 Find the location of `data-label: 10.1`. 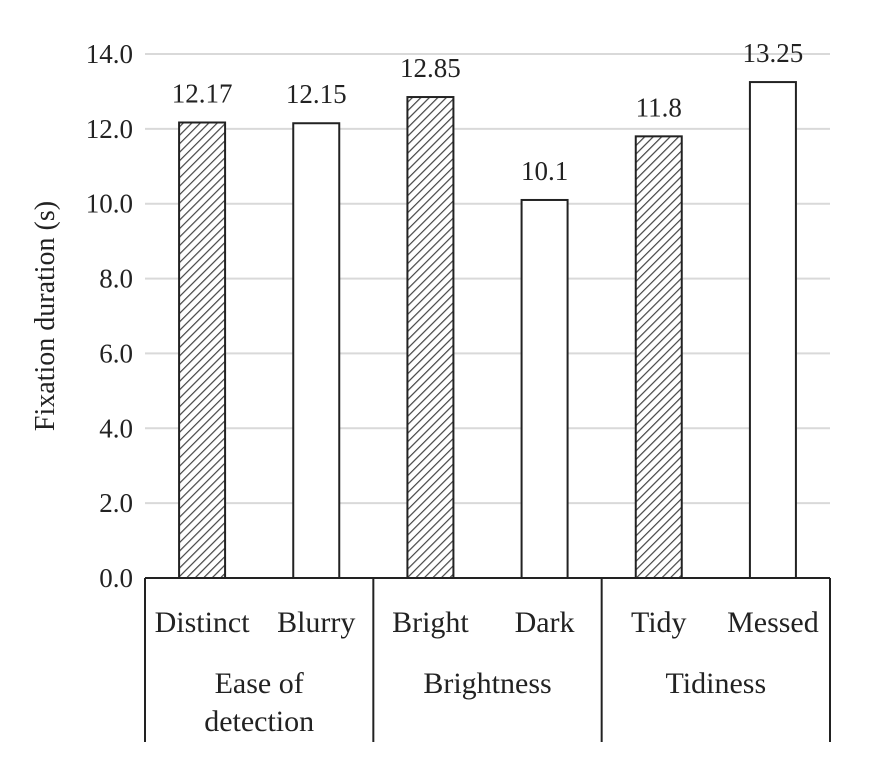

data-label: 10.1 is located at coordinates (544, 171).